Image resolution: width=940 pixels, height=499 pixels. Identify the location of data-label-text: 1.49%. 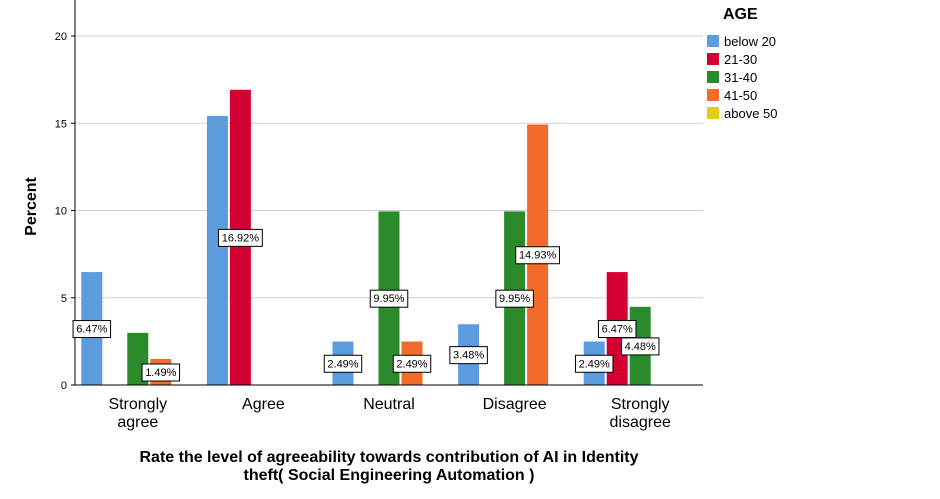
(160, 373).